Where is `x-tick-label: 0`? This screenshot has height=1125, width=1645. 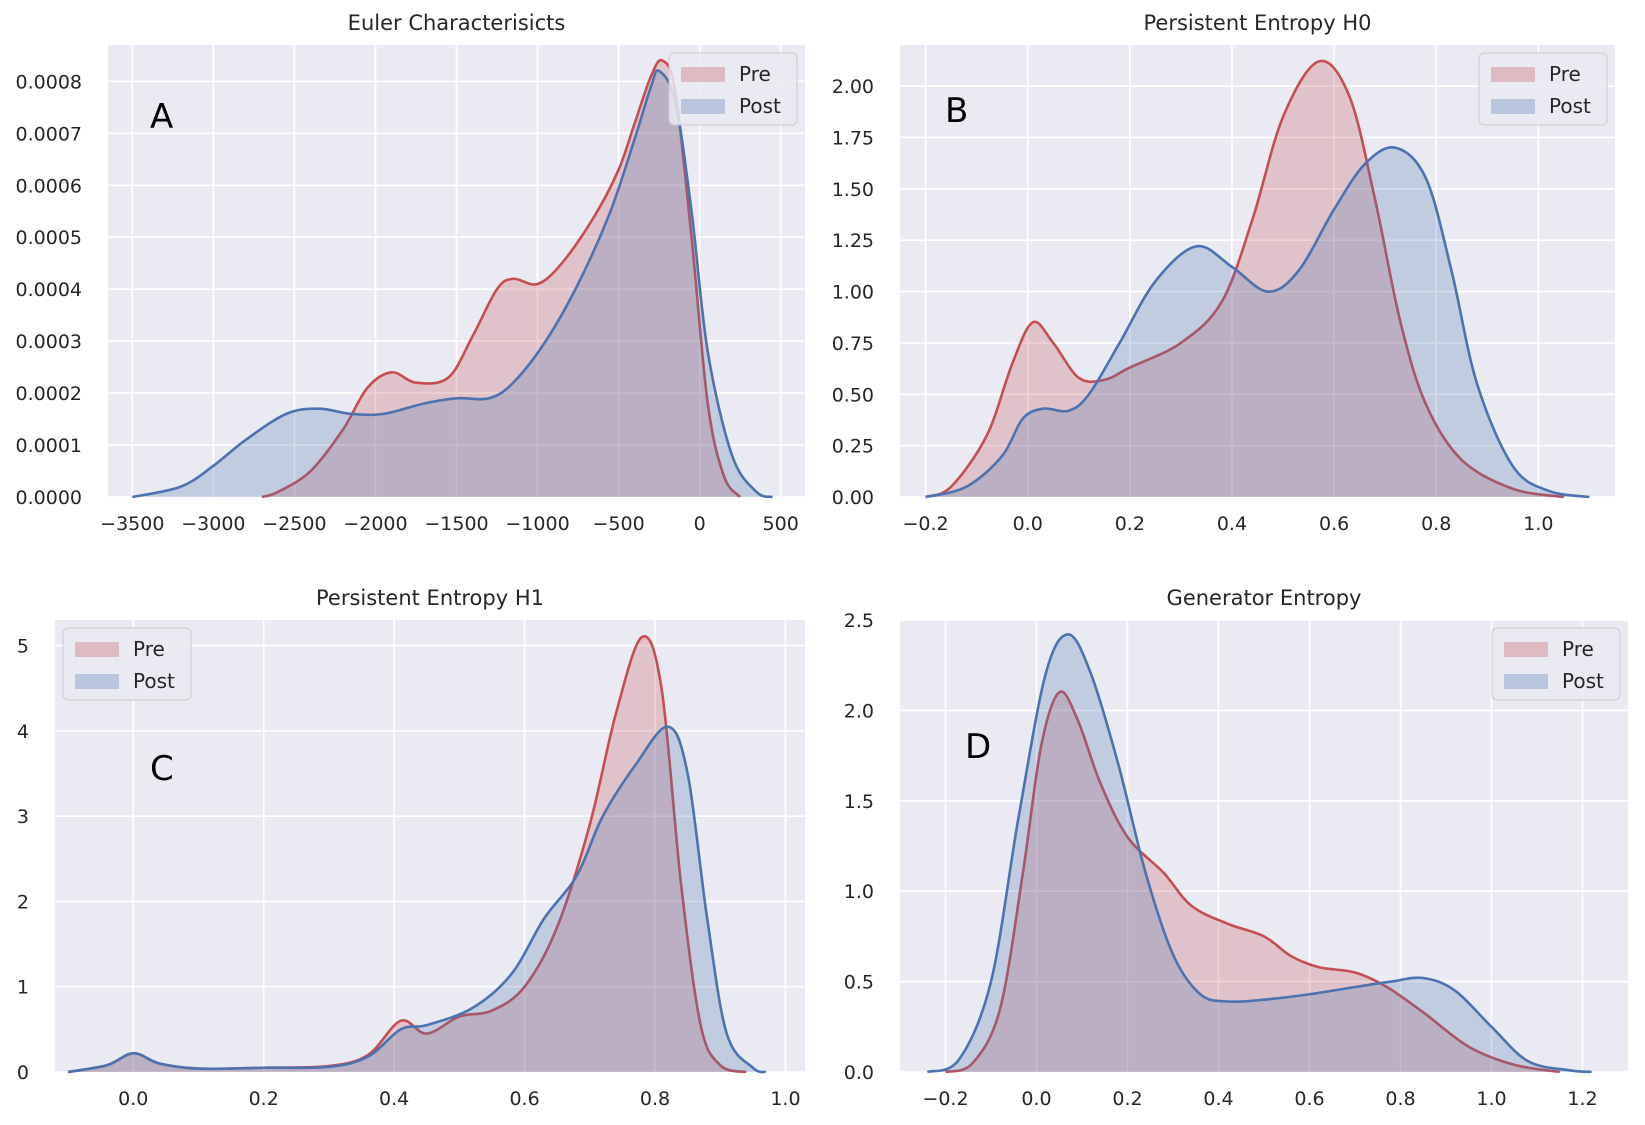 x-tick-label: 0 is located at coordinates (700, 524).